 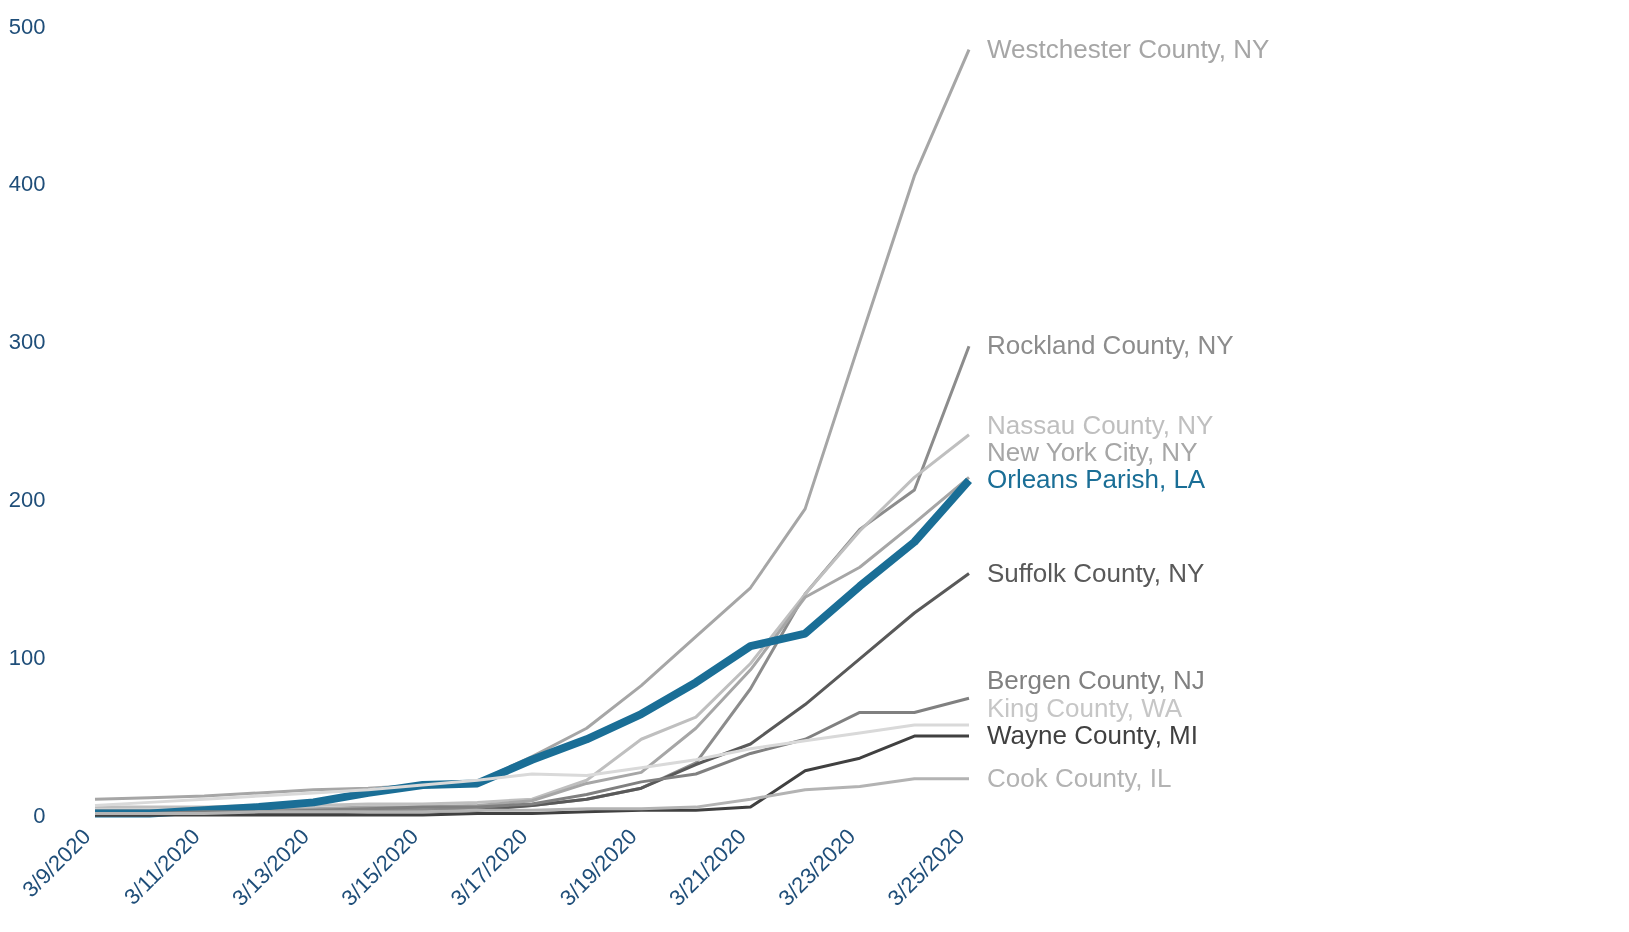 I want to click on series-label: Rockland County, NY, so click(x=1110, y=345).